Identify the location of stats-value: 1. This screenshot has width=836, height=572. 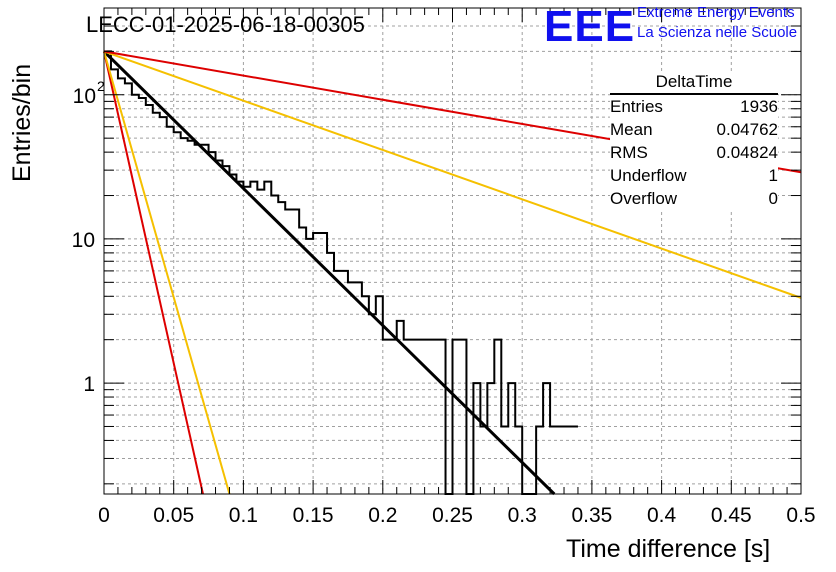
(773, 175).